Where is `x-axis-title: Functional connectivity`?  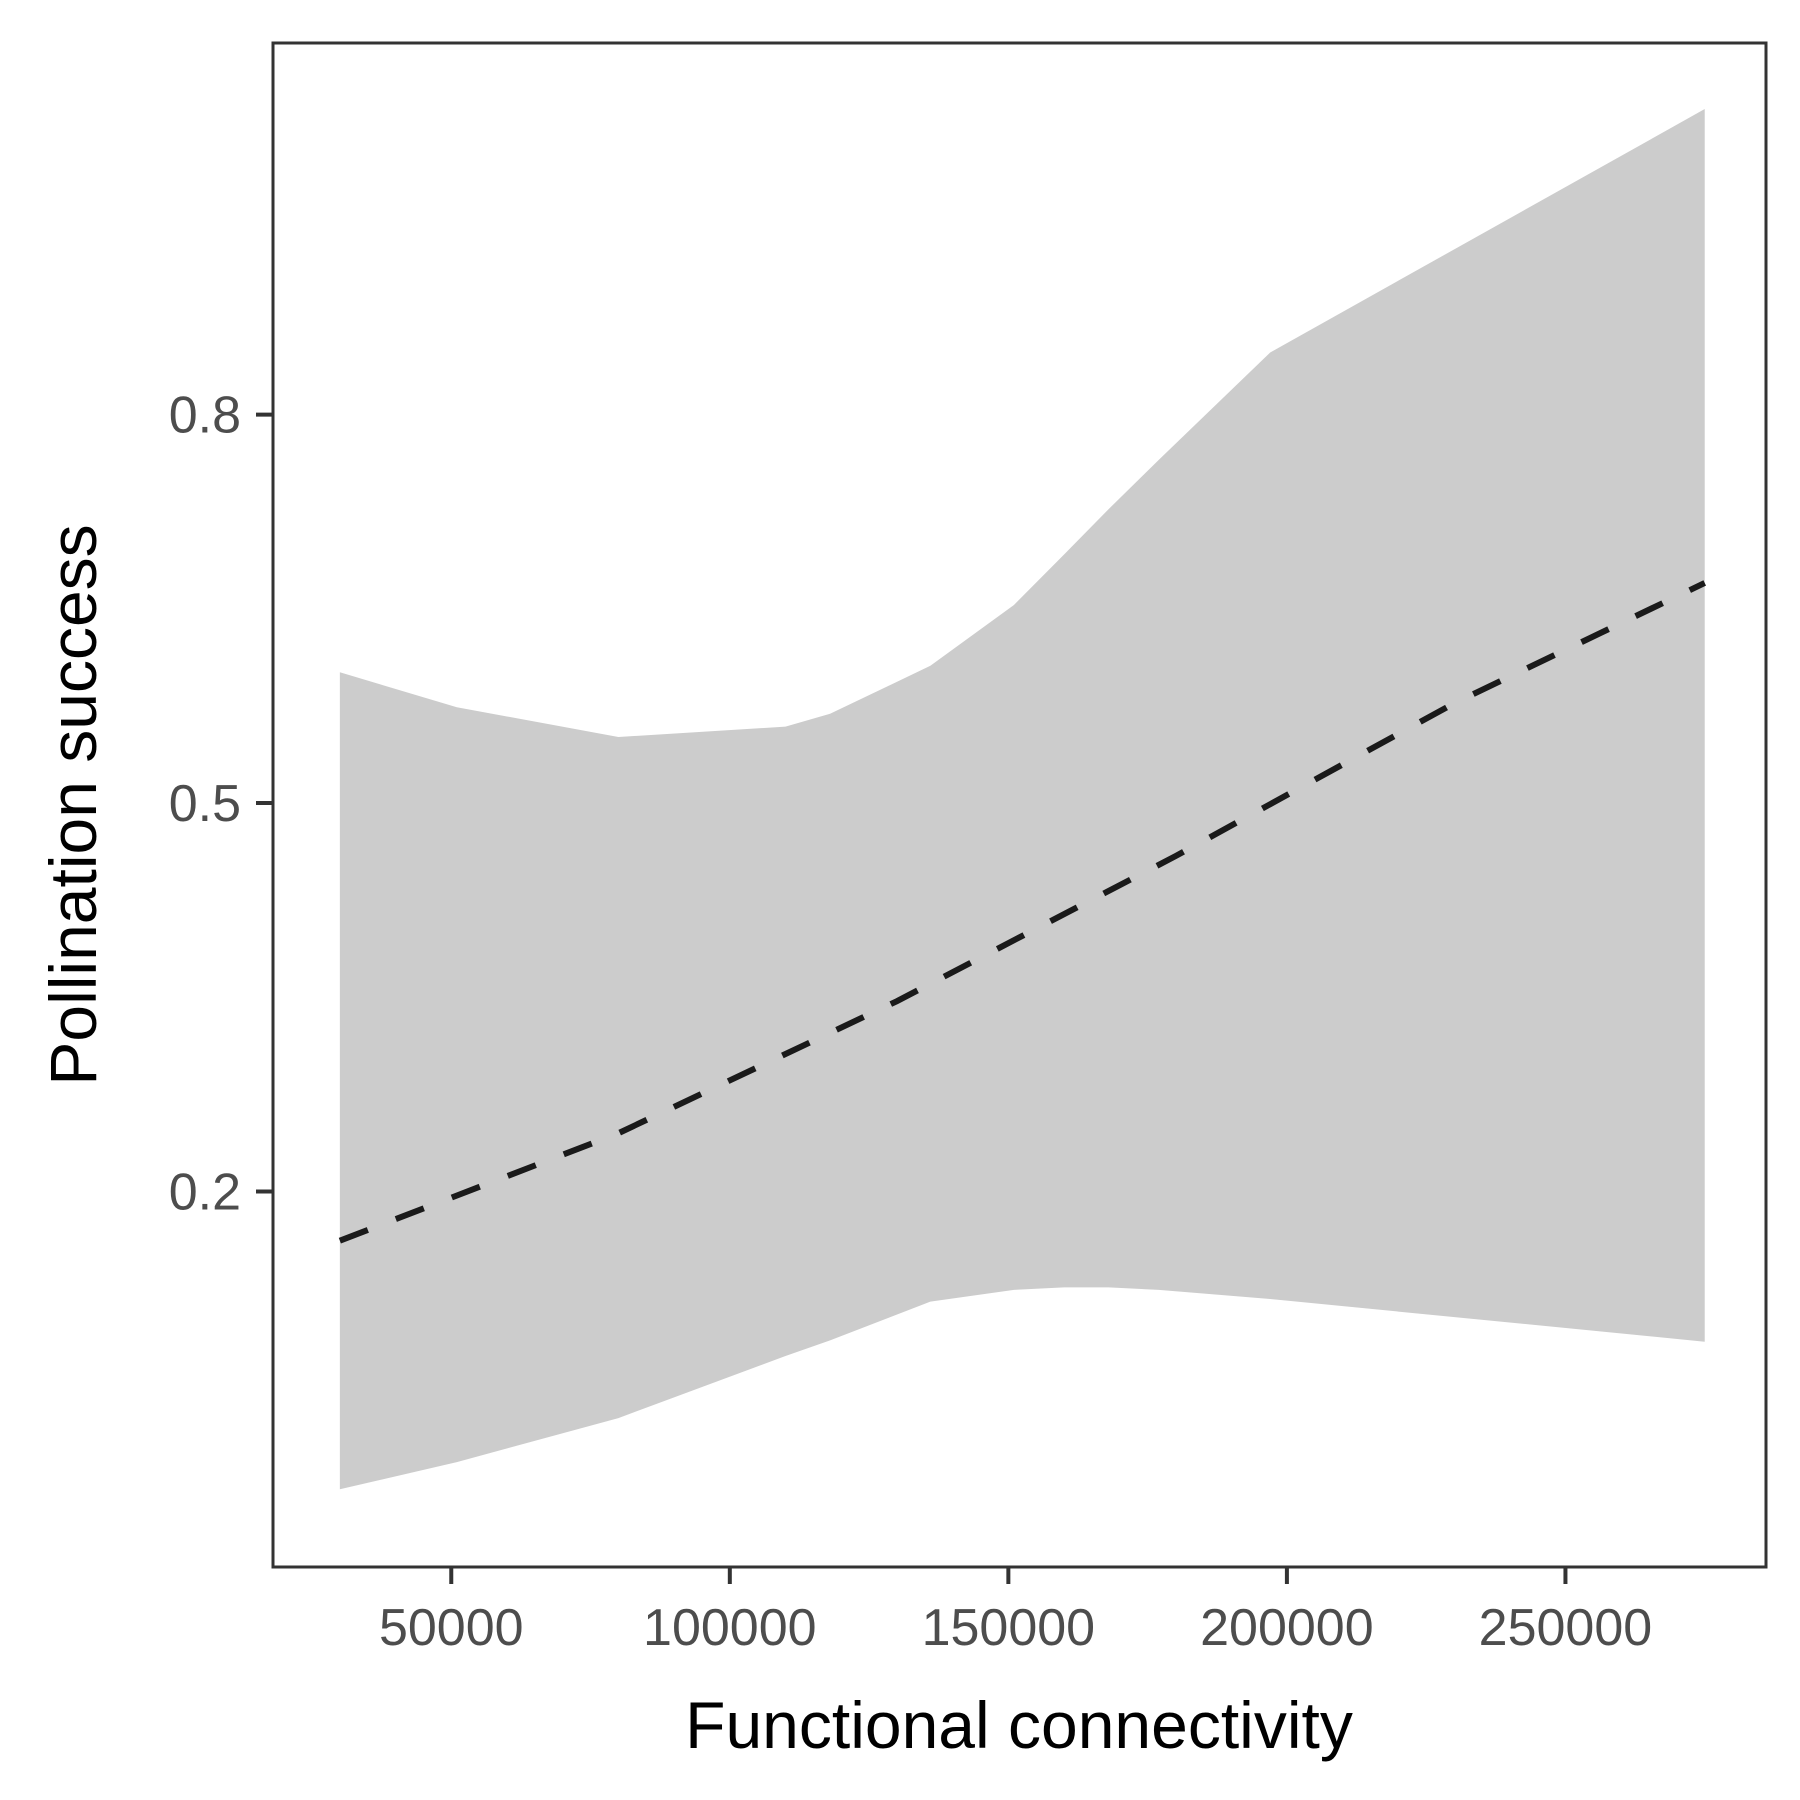 x-axis-title: Functional connectivity is located at coordinates (1019, 1725).